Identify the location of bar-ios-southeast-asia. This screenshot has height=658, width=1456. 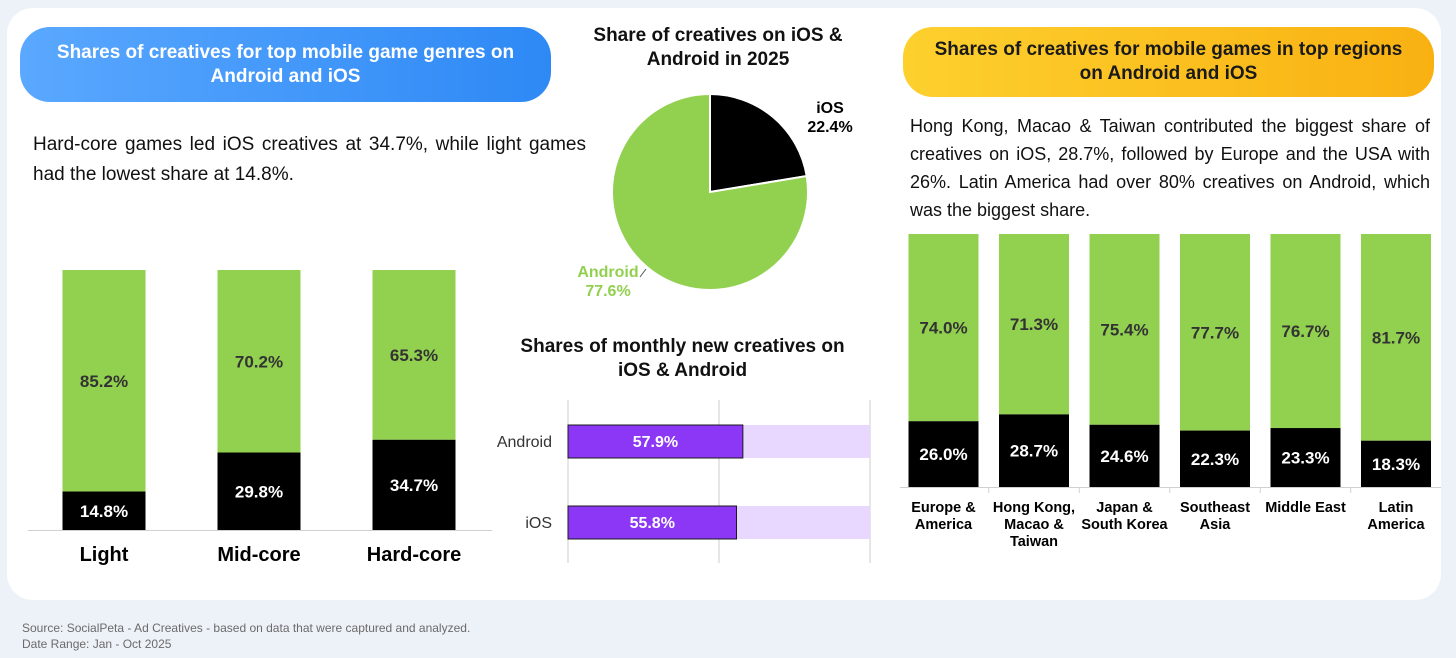
(1215, 458).